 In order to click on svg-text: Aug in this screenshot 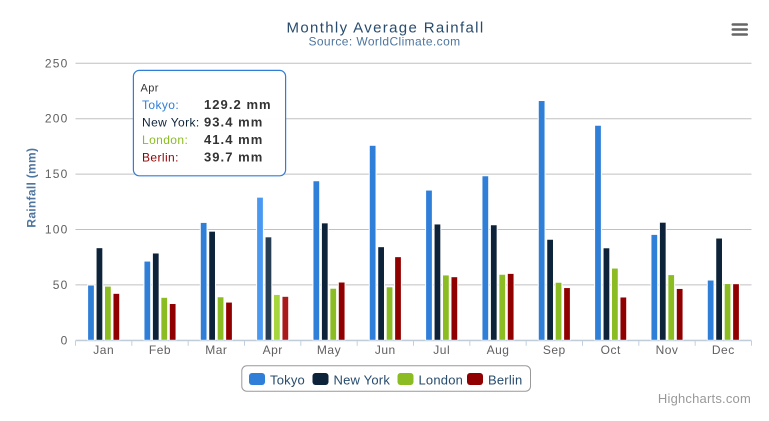, I will do `click(498, 350)`.